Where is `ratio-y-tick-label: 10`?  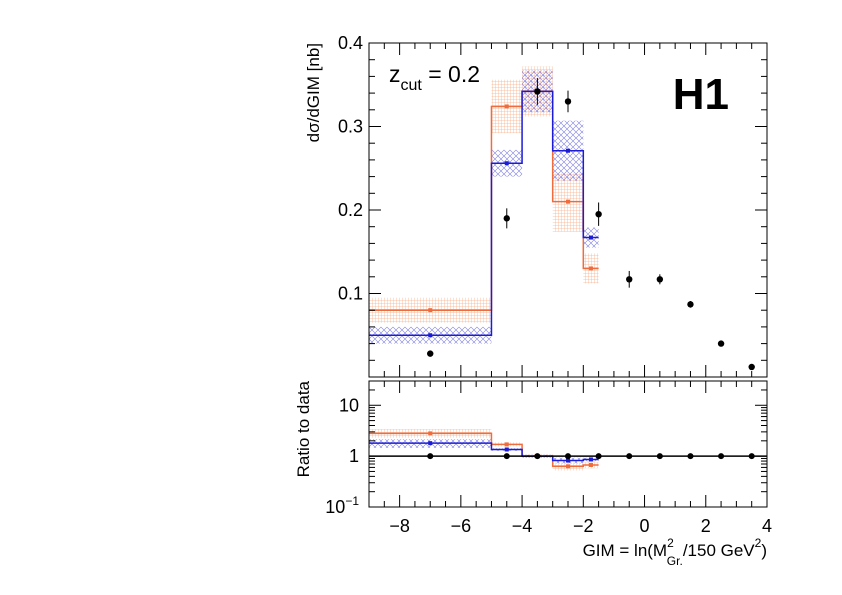 ratio-y-tick-label: 10 is located at coordinates (349, 405).